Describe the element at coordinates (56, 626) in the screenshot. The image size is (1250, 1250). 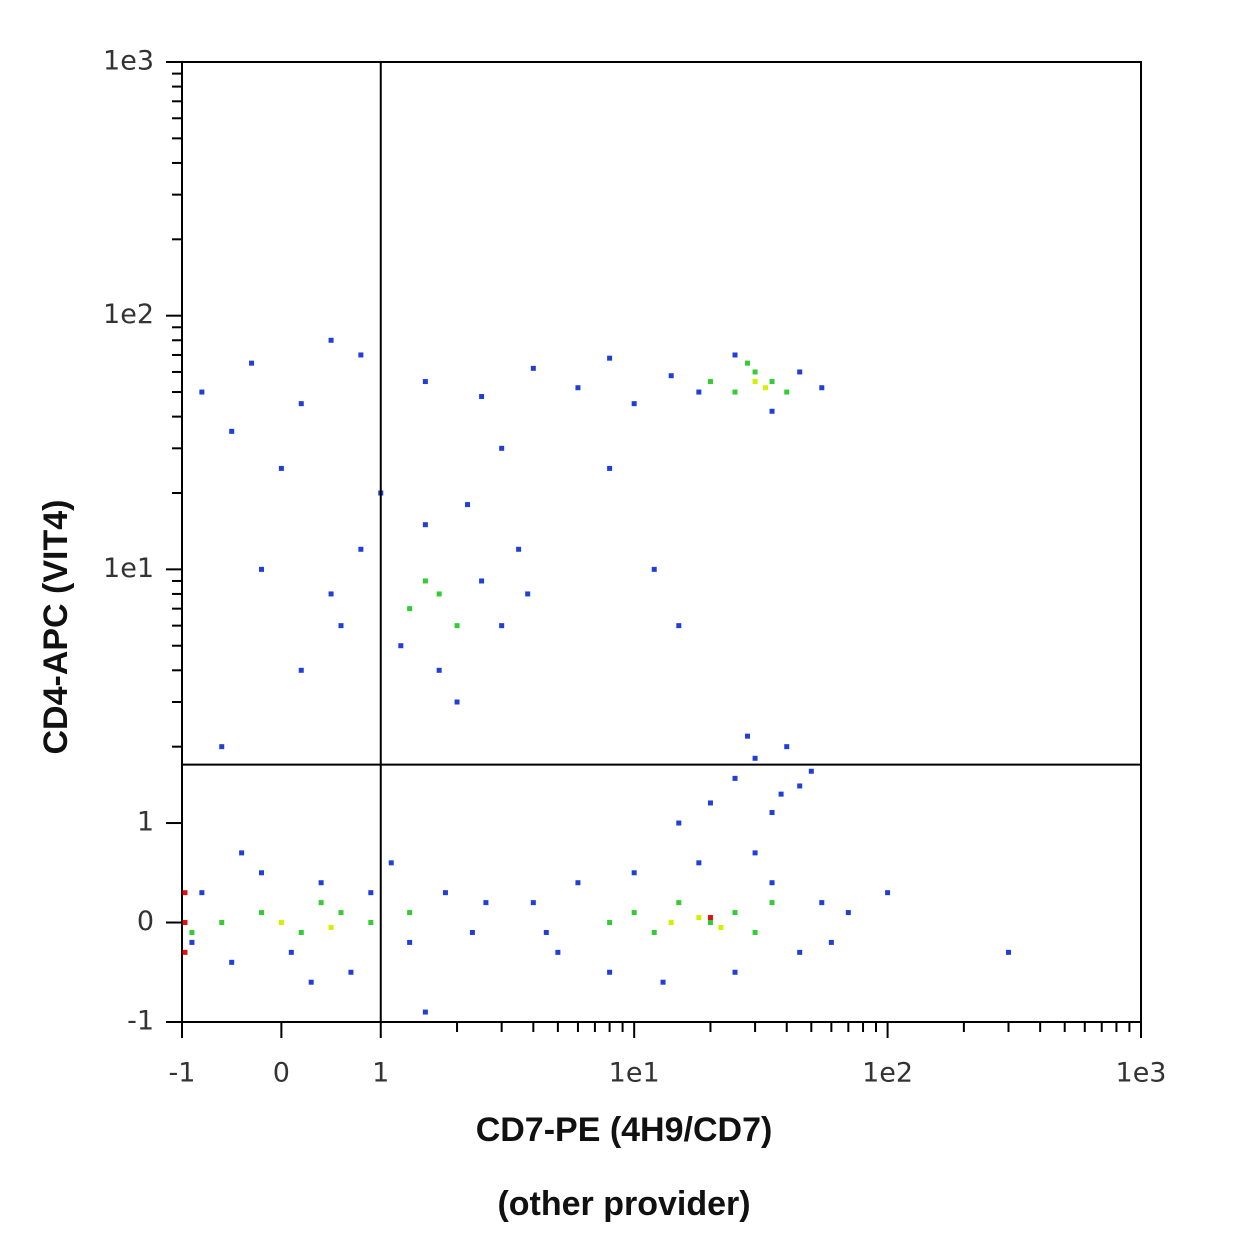
I see `y-axis-title: CD4-APC (VIT4)` at that location.